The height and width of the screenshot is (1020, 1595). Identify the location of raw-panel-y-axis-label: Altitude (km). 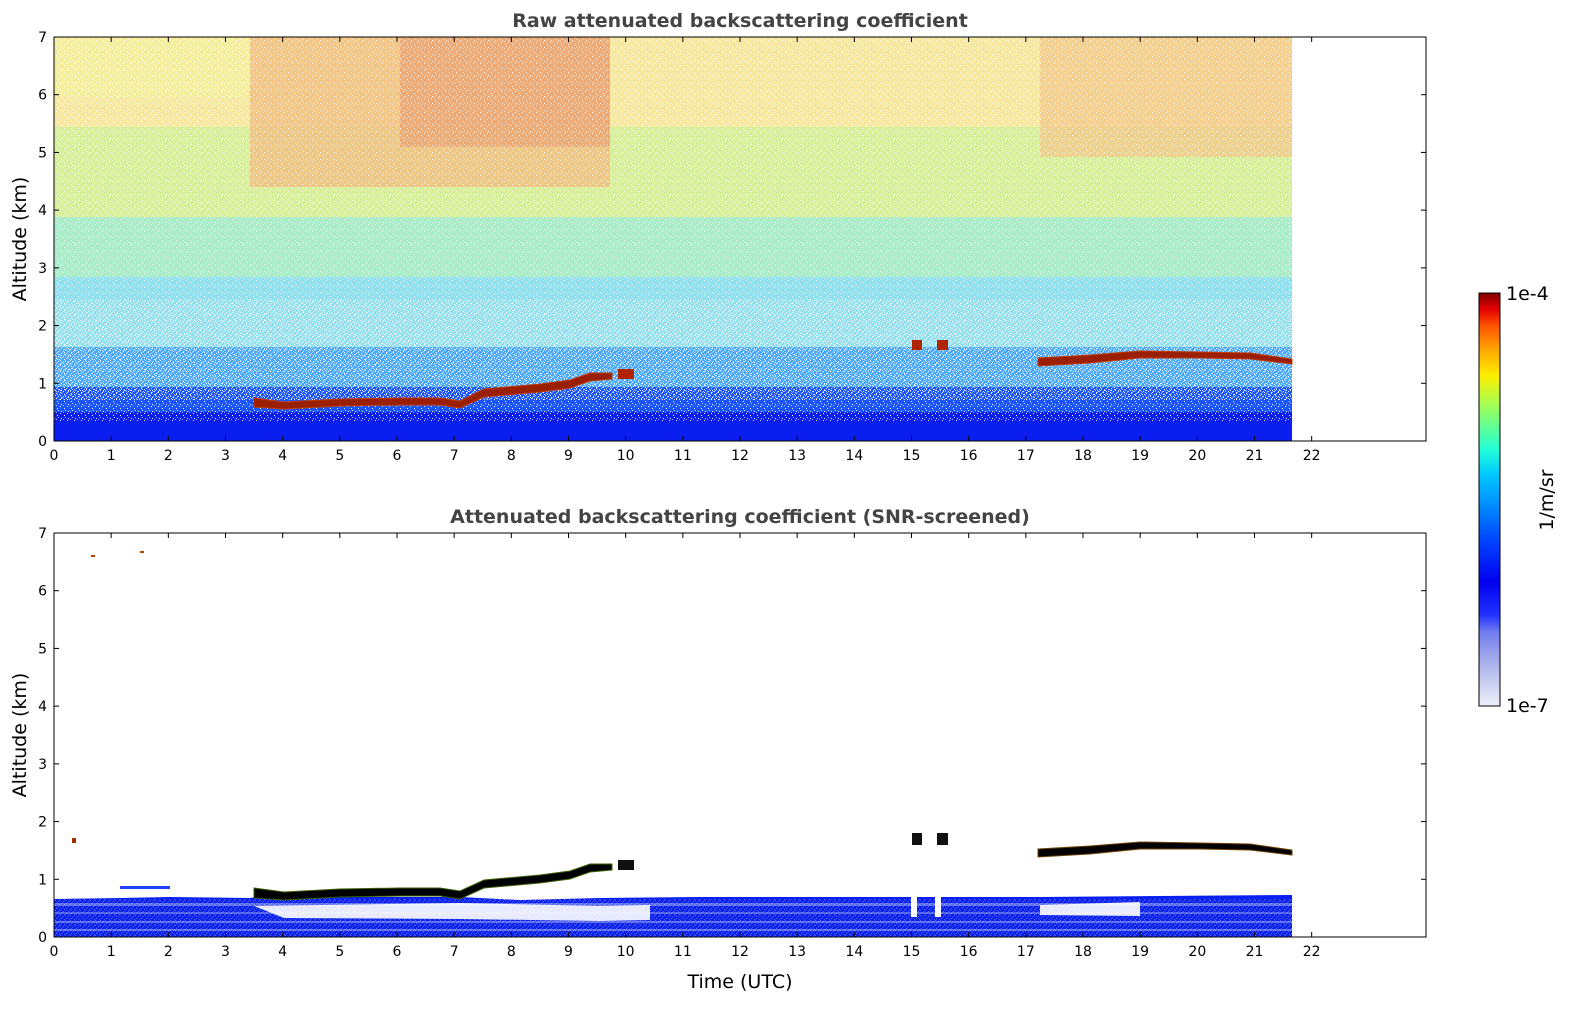
(20, 239).